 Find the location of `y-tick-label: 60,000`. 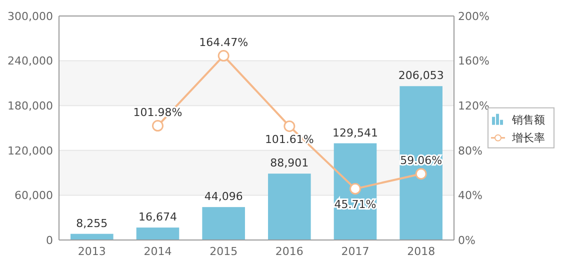

y-tick-label: 60,000 is located at coordinates (33, 195).